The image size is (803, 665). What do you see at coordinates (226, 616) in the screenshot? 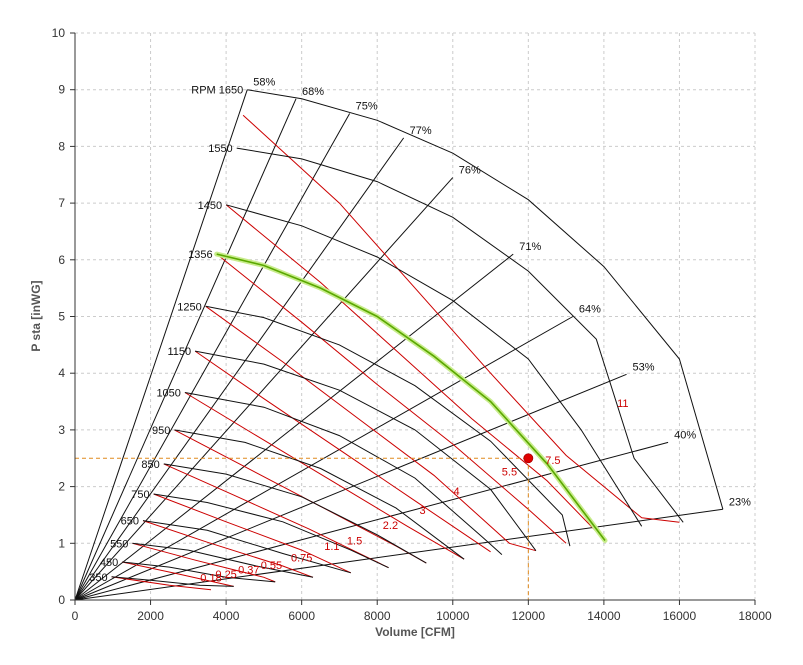
I see `x-tick-label: 4000` at bounding box center [226, 616].